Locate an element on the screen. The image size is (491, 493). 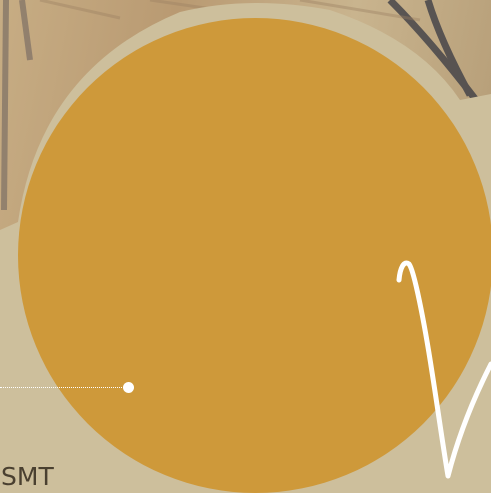
pointer-dot-icon is located at coordinates (128, 387).